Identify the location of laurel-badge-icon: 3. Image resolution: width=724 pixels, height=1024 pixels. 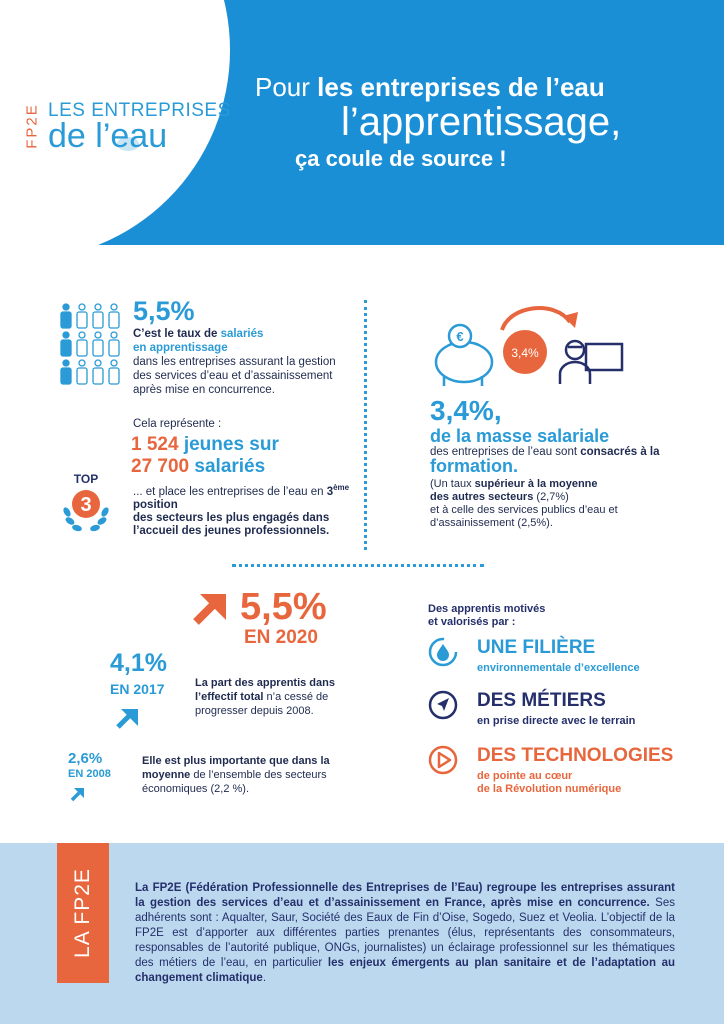
(86, 511).